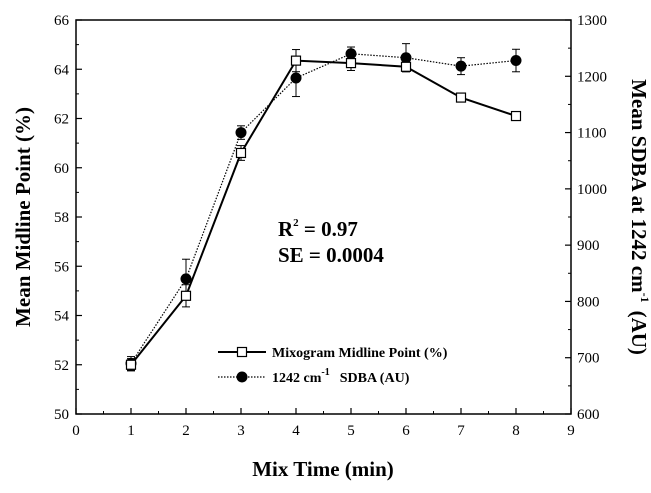 Image resolution: width=651 pixels, height=493 pixels. What do you see at coordinates (61, 169) in the screenshot?
I see `y-left-tick-label: 60` at bounding box center [61, 169].